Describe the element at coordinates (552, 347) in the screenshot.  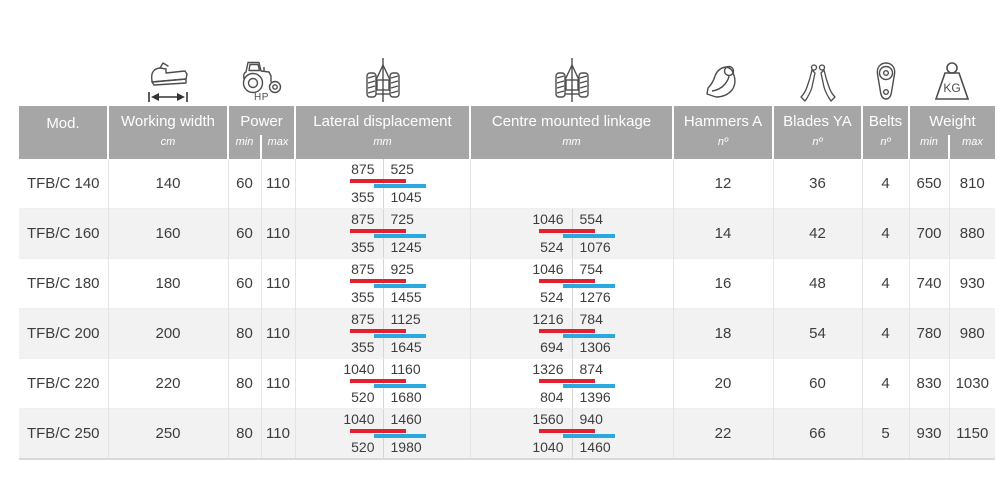
I see `offset-bottom-left: 694` at that location.